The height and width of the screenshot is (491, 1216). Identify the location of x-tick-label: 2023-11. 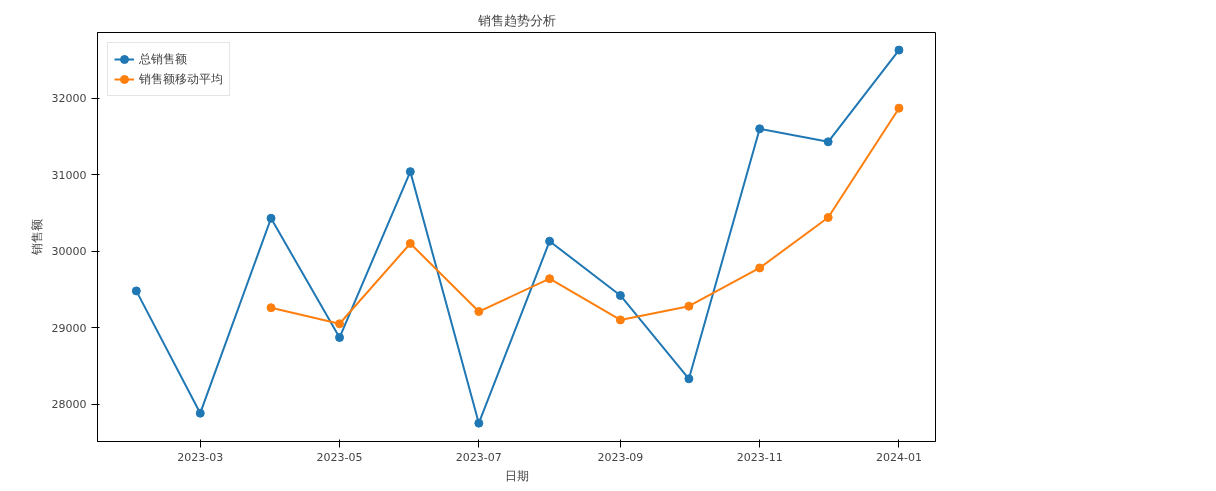
(759, 457).